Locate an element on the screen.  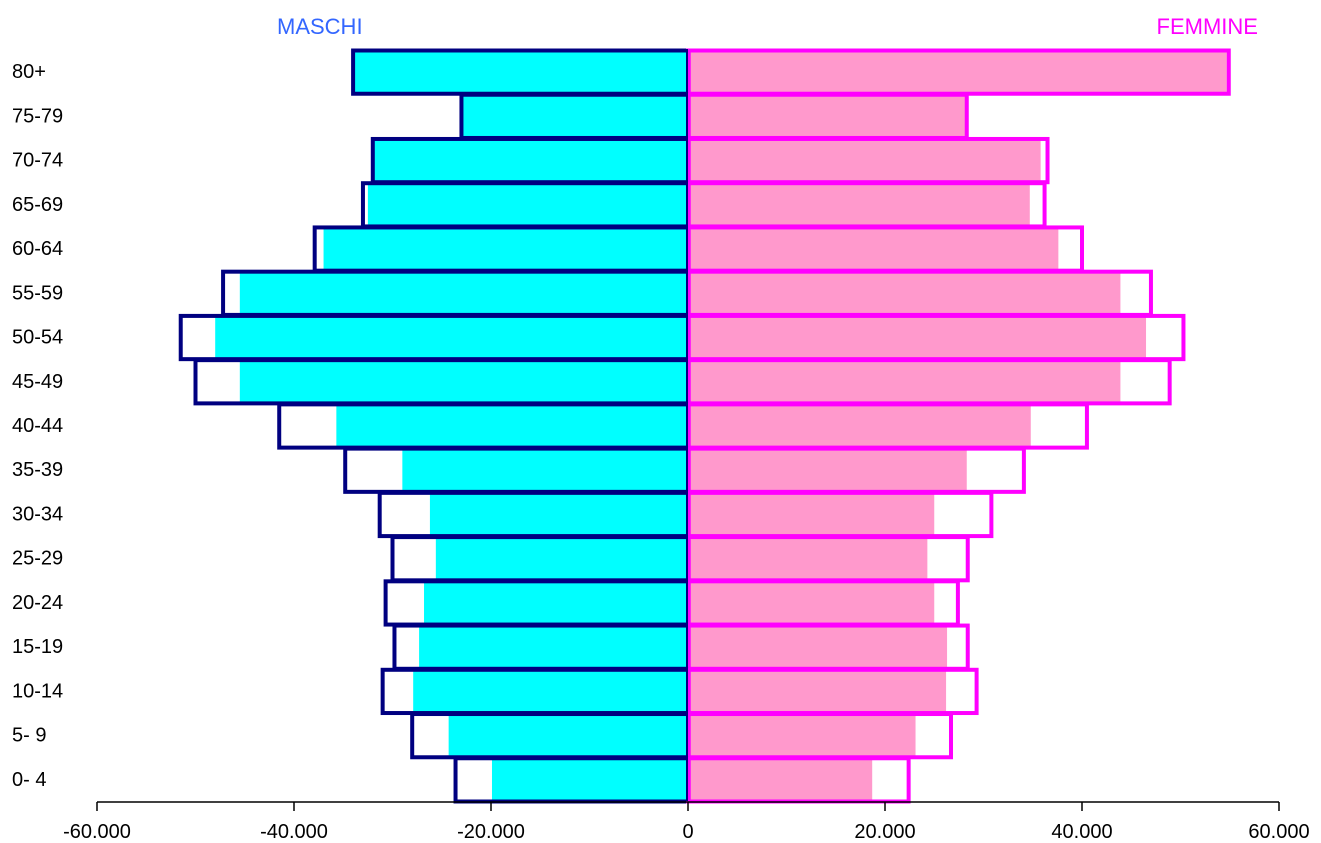
y-tick-label: 10-14 is located at coordinates (37, 691).